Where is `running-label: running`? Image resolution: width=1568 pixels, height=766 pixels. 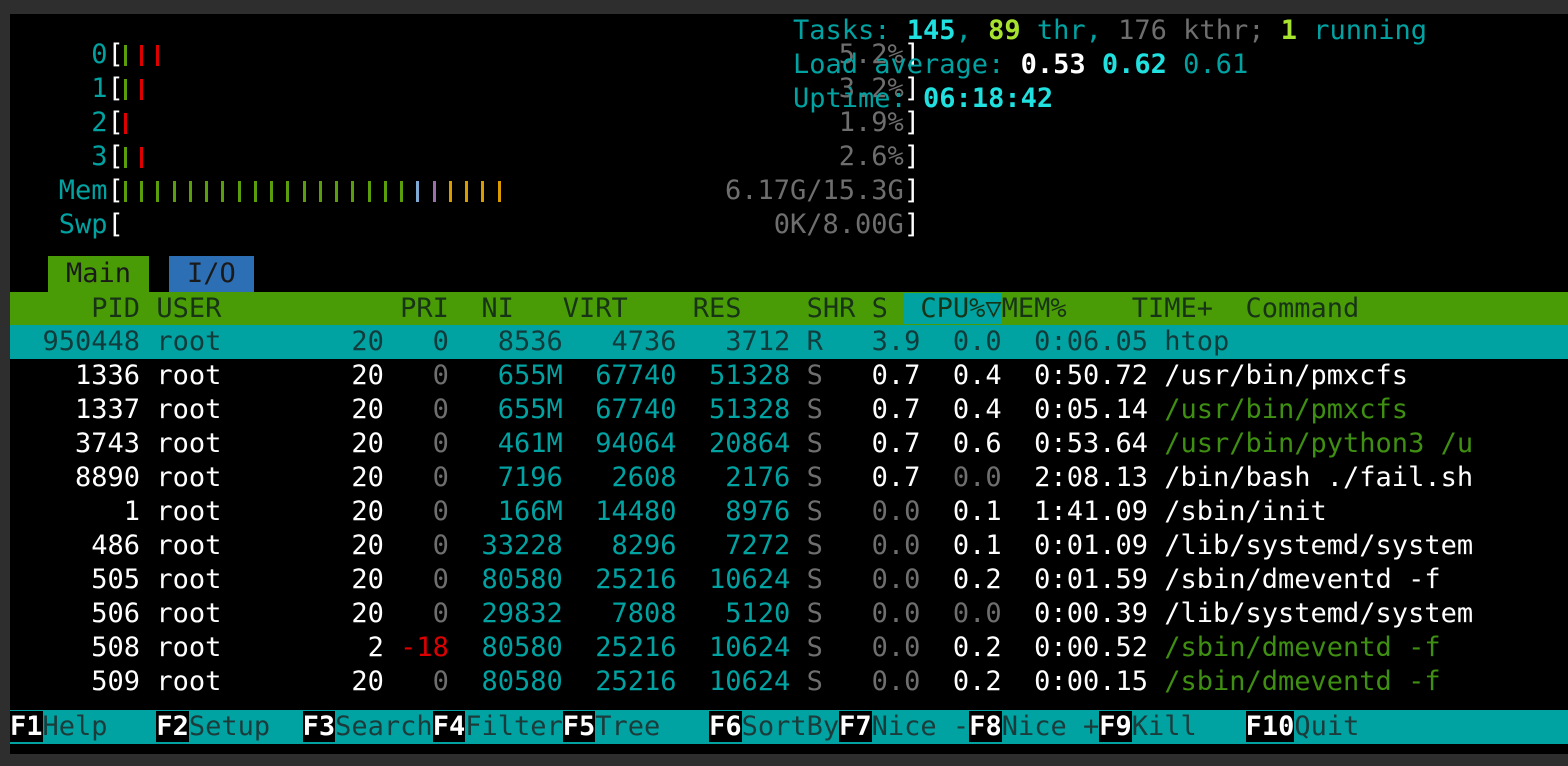
running-label: running is located at coordinates (1362, 30).